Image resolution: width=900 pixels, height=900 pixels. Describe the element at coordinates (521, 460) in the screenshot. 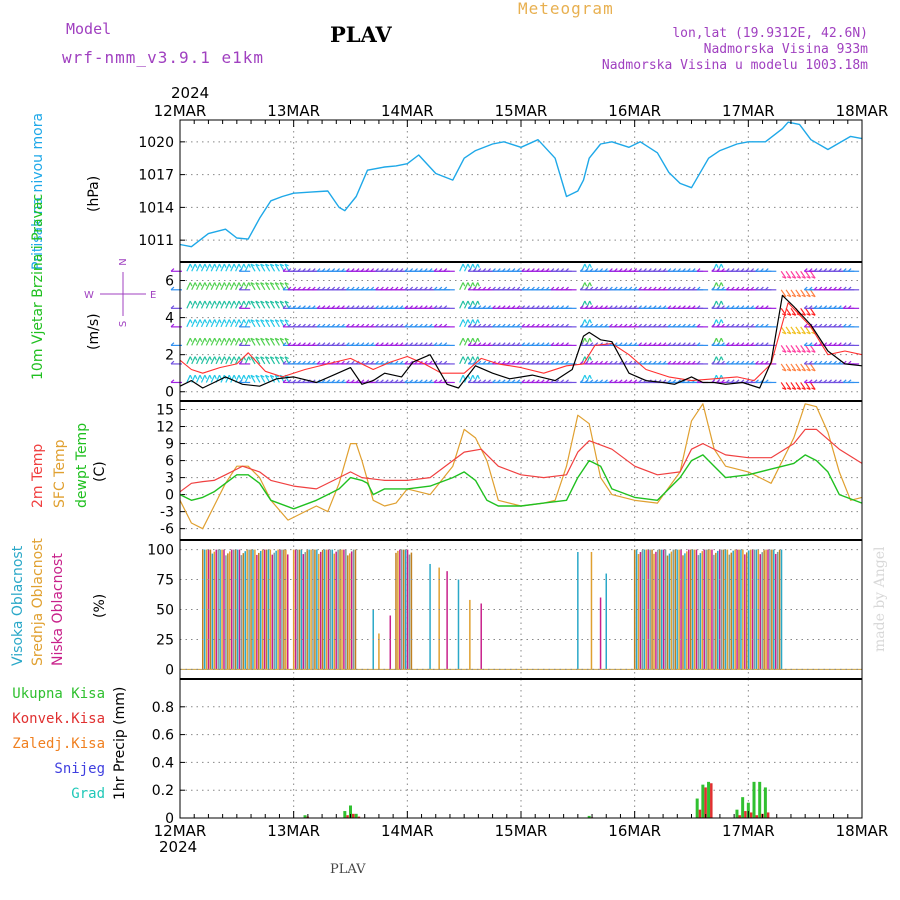

I see `temp-2m-line` at that location.